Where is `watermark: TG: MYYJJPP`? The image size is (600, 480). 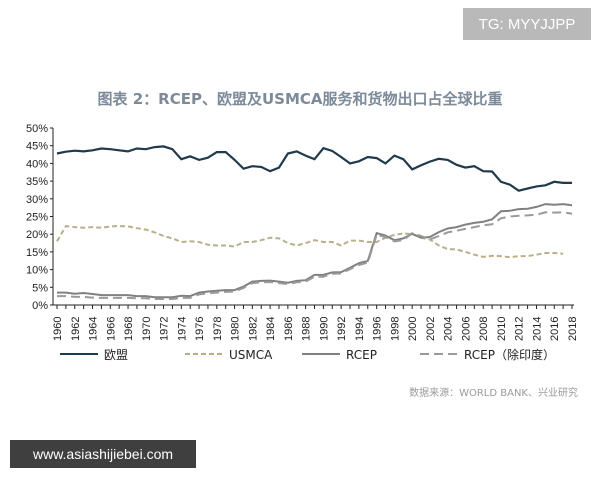 watermark: TG: MYYJJPP is located at coordinates (527, 24).